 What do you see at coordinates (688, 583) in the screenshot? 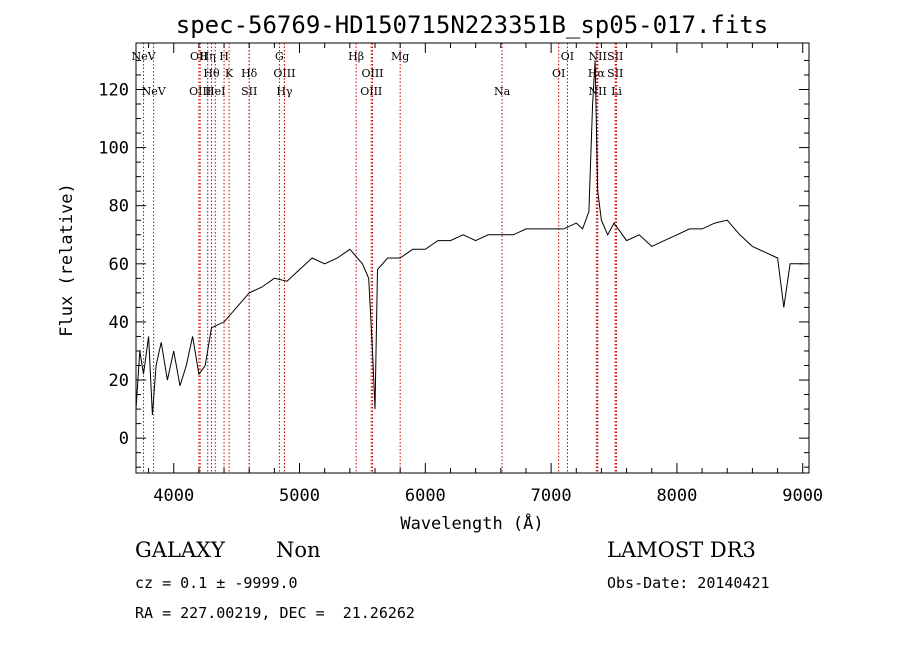
I see `obs-date-text: Obs-Date: 20140421` at bounding box center [688, 583].